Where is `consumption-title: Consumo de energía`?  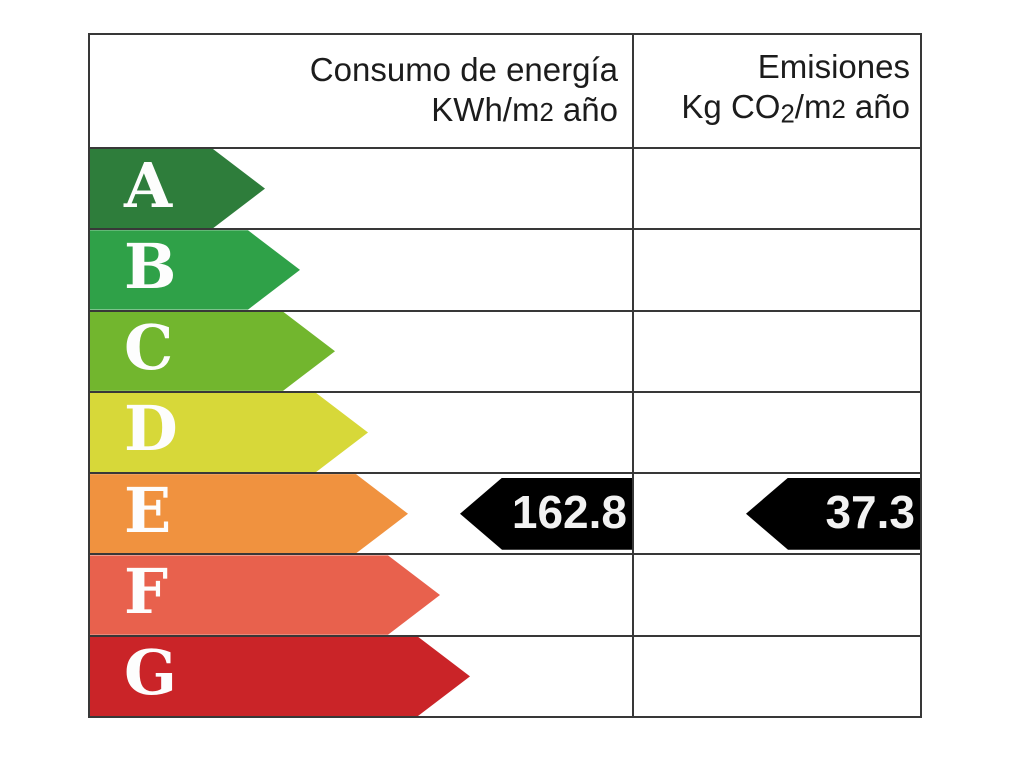
consumption-title: Consumo de energía is located at coordinates (463, 69).